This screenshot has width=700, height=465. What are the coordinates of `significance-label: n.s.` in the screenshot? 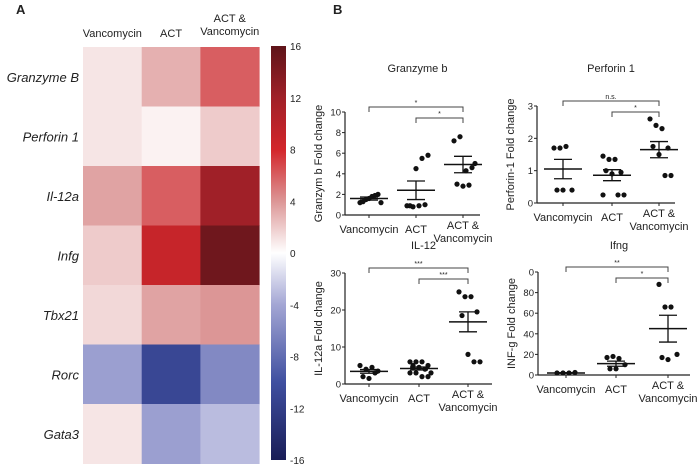 It's located at (610, 97).